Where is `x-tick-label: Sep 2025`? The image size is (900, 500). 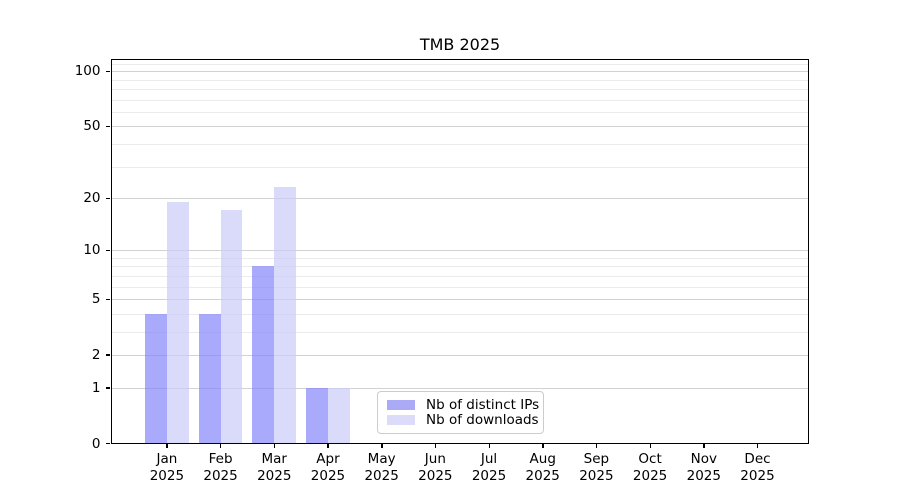 x-tick-label: Sep 2025 is located at coordinates (596, 468).